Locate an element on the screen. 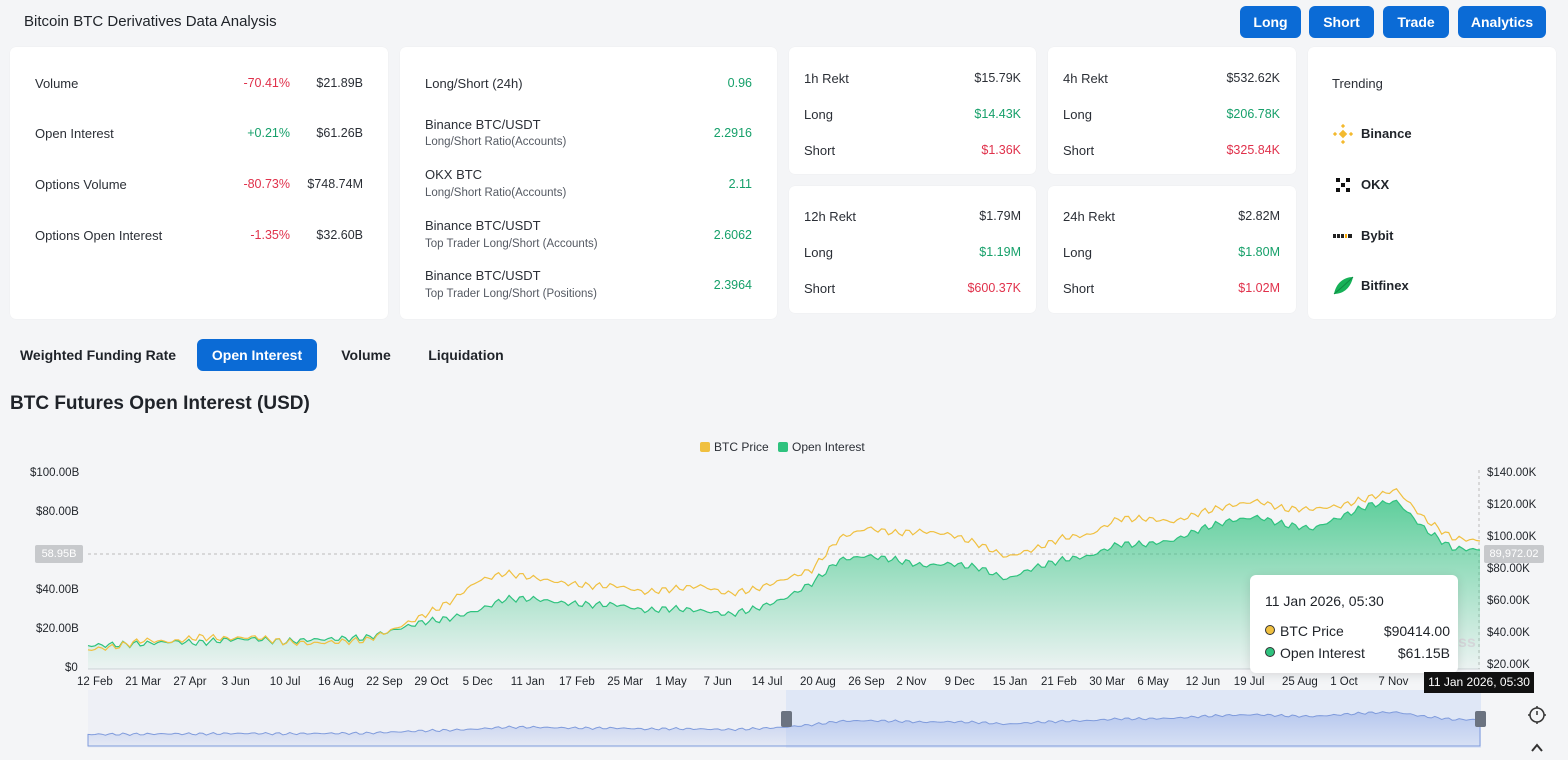 The height and width of the screenshot is (760, 1568). tab-volume: Volume is located at coordinates (366, 355).